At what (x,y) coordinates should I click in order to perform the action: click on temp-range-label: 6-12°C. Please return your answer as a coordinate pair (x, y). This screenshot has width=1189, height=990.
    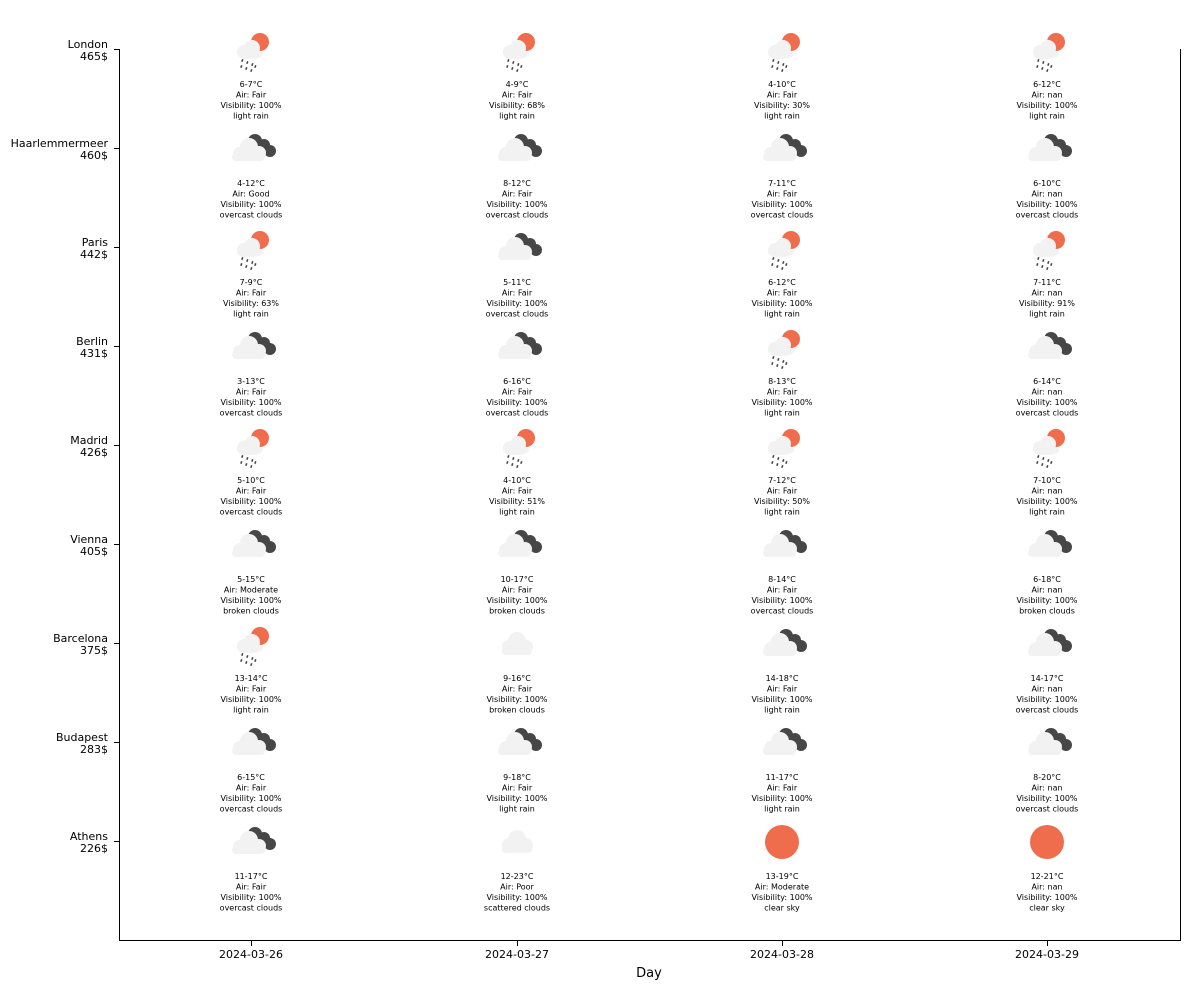
    Looking at the image, I should click on (782, 282).